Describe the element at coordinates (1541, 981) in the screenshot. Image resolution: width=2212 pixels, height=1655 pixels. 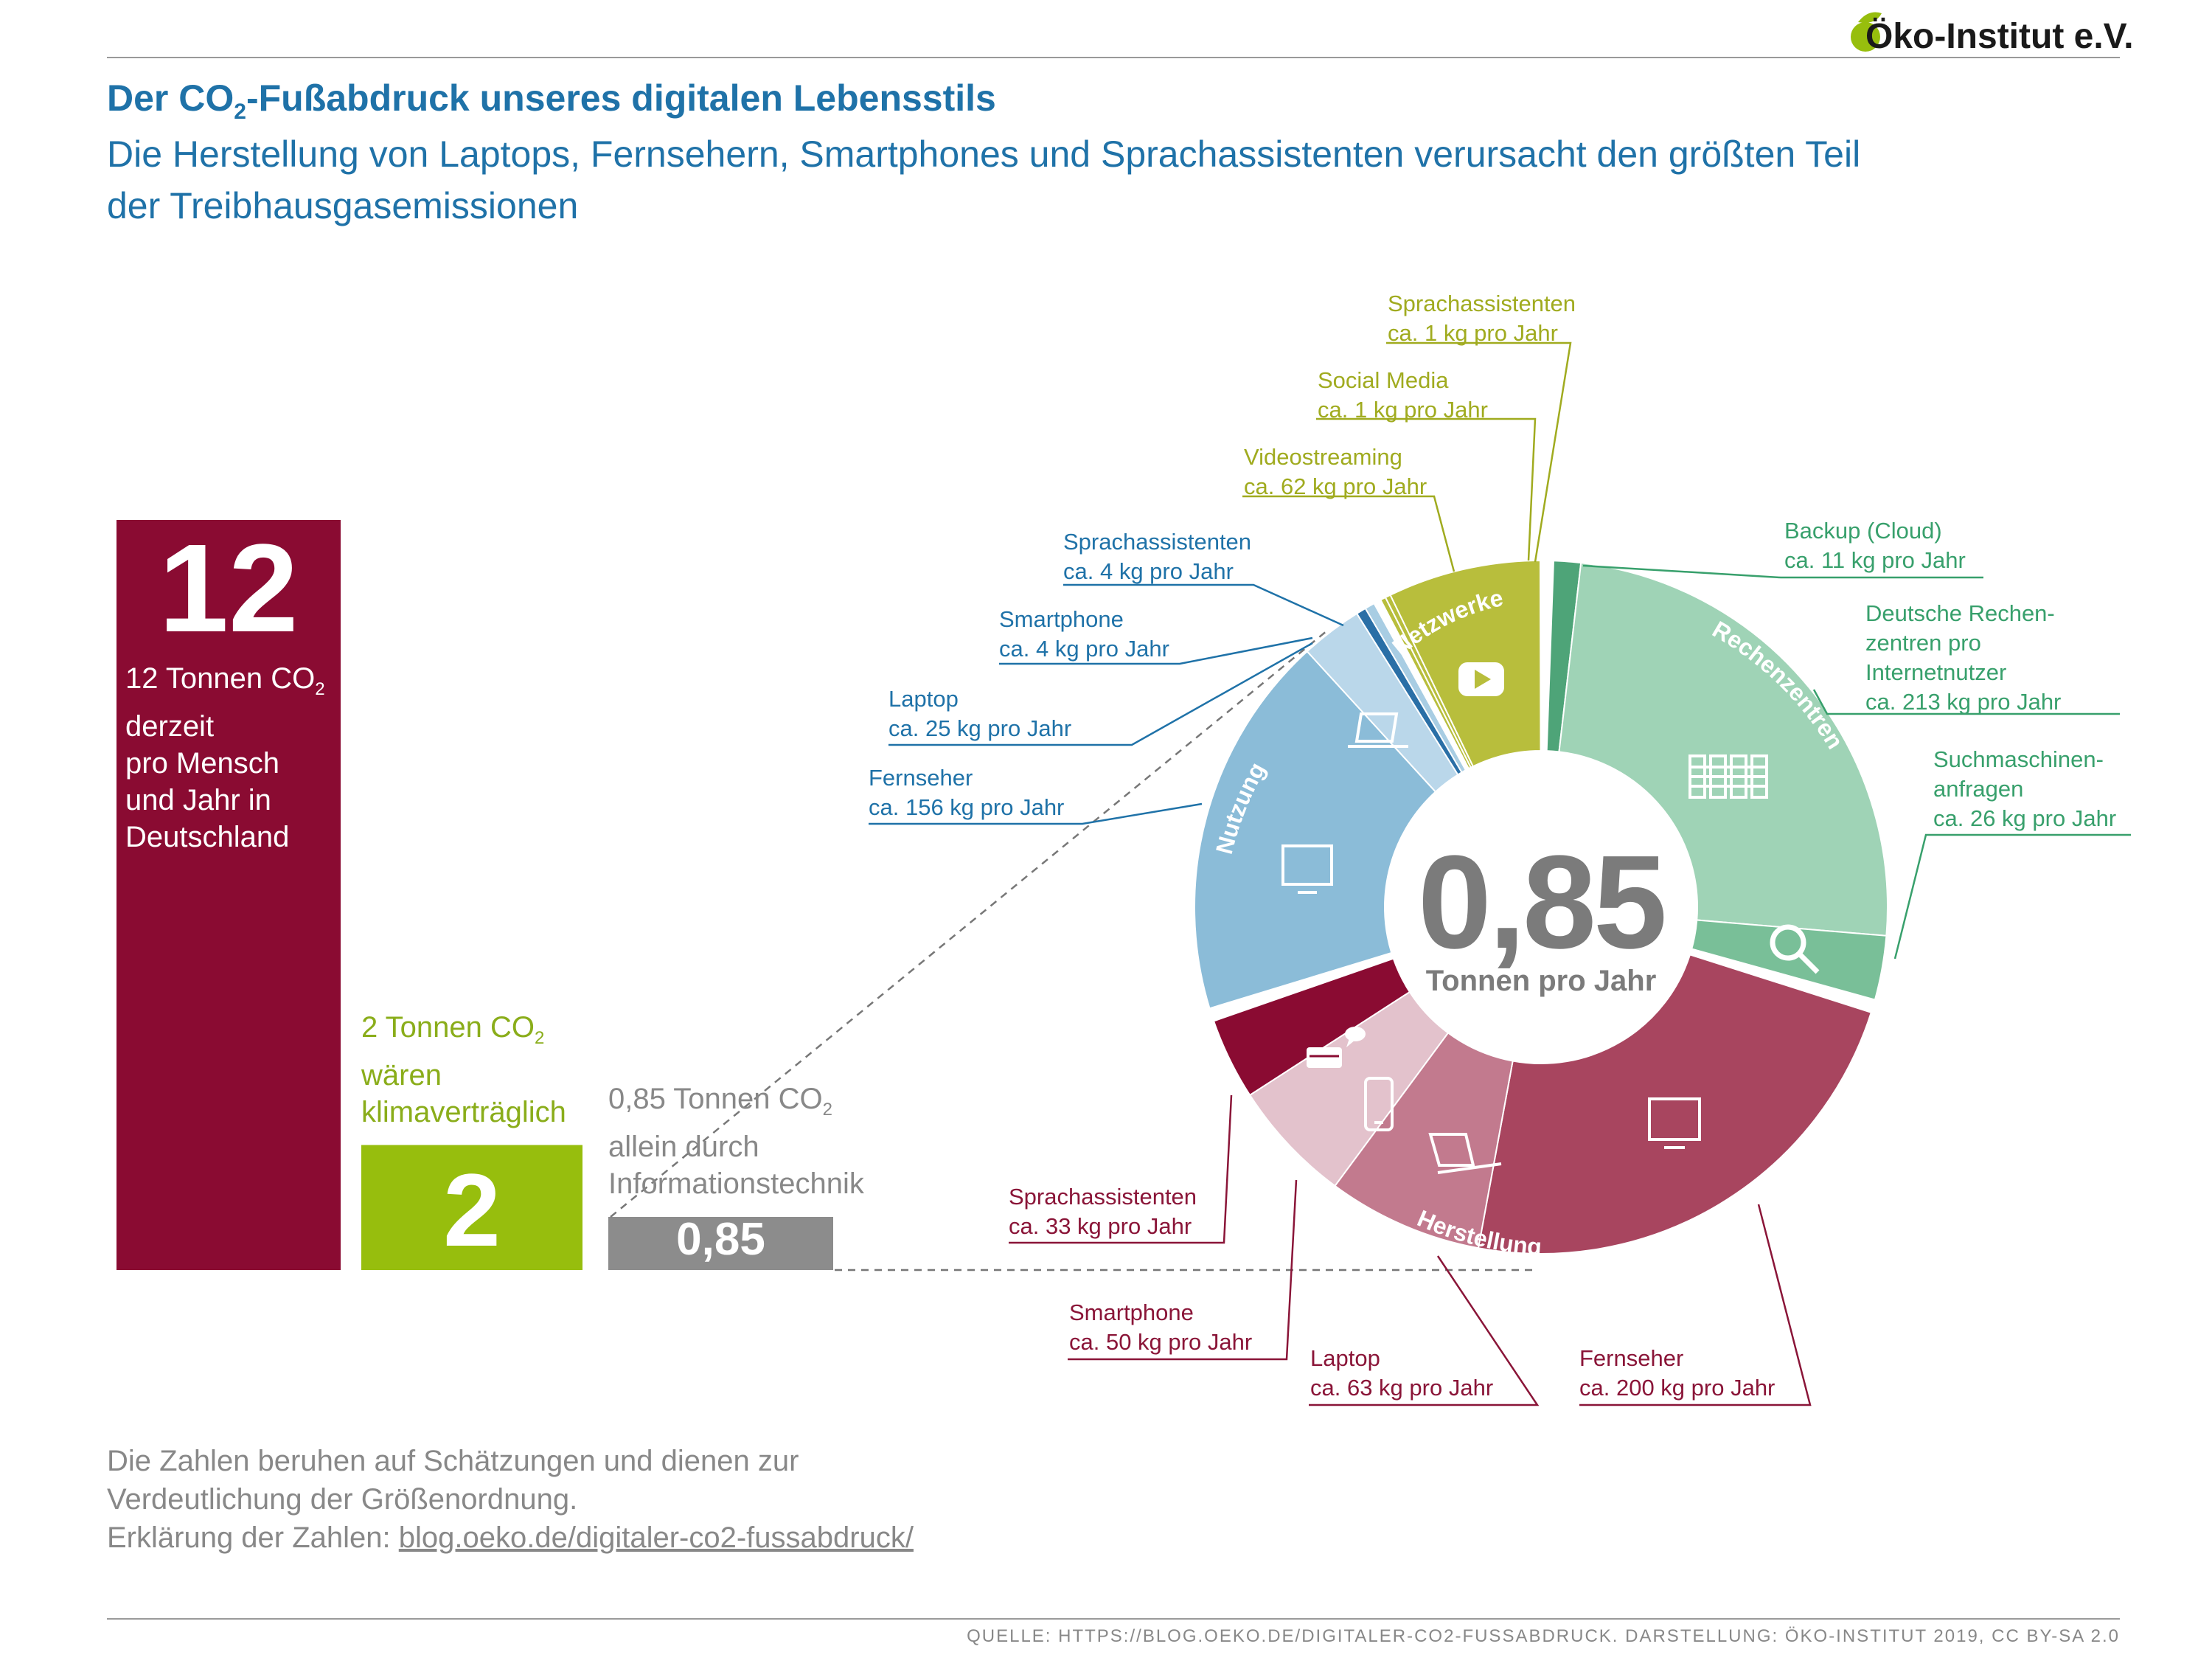
I see `donut-center-unit: Tonnen pro Jahr` at that location.